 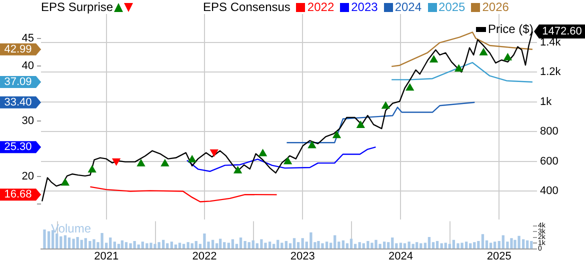 What do you see at coordinates (18, 82) in the screenshot?
I see `y-tick-label: 37.09` at bounding box center [18, 82].